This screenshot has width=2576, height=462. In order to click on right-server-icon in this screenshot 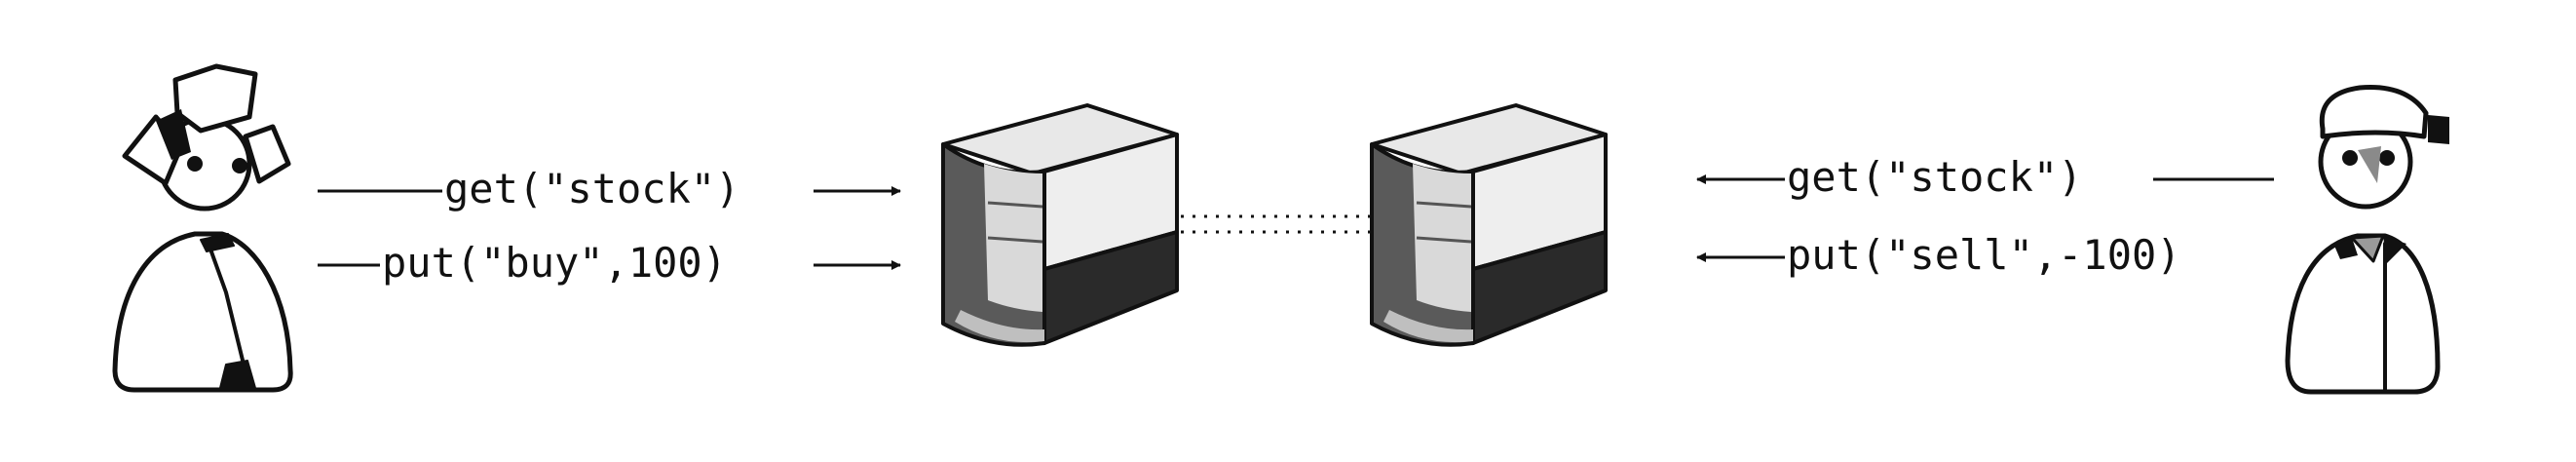, I will do `click(1489, 225)`.